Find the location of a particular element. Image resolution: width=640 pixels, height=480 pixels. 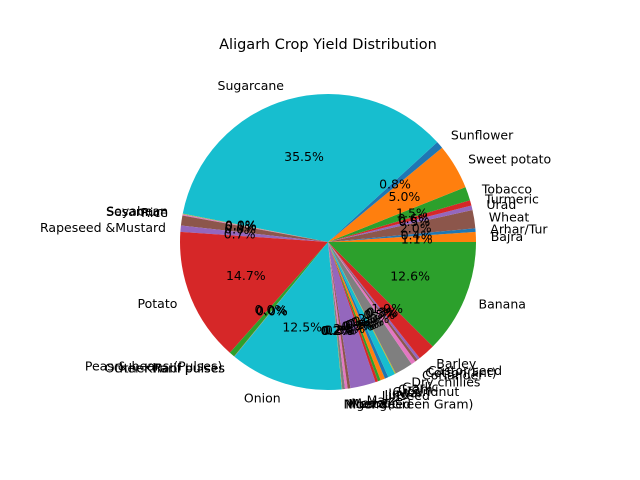

slice-label-tobacco: Tobacco is located at coordinates (506, 188).